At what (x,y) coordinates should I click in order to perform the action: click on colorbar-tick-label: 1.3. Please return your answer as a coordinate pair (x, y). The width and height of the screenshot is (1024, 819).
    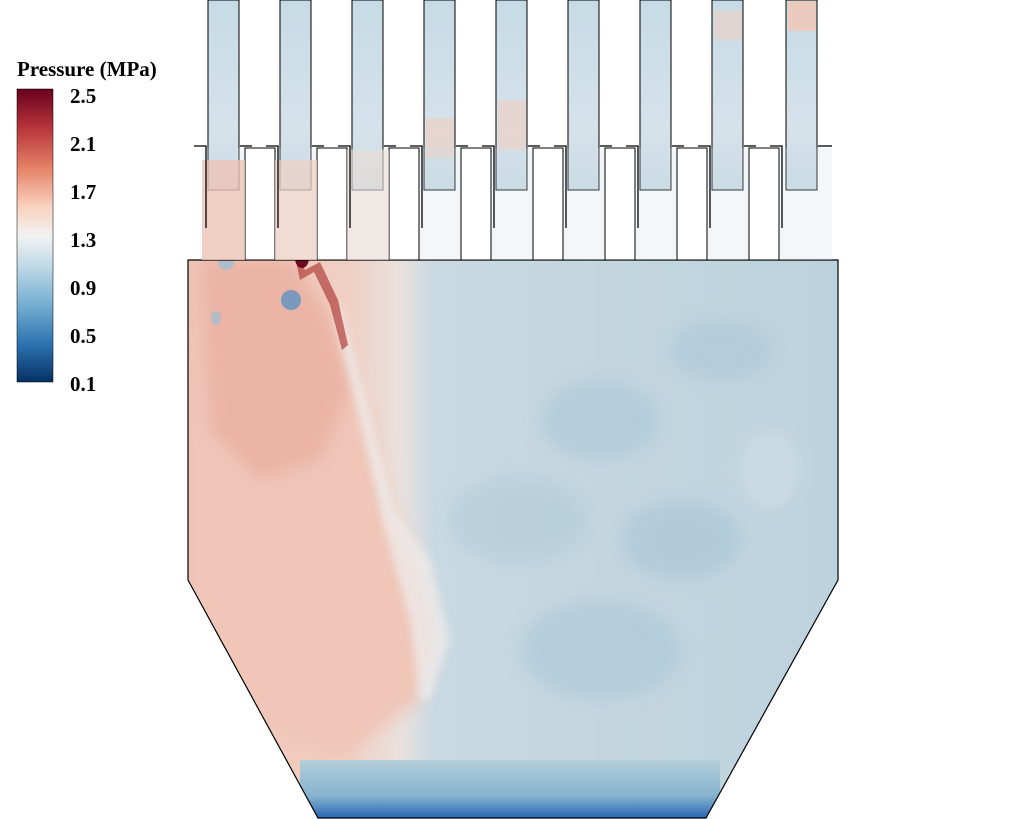
    Looking at the image, I should click on (83, 240).